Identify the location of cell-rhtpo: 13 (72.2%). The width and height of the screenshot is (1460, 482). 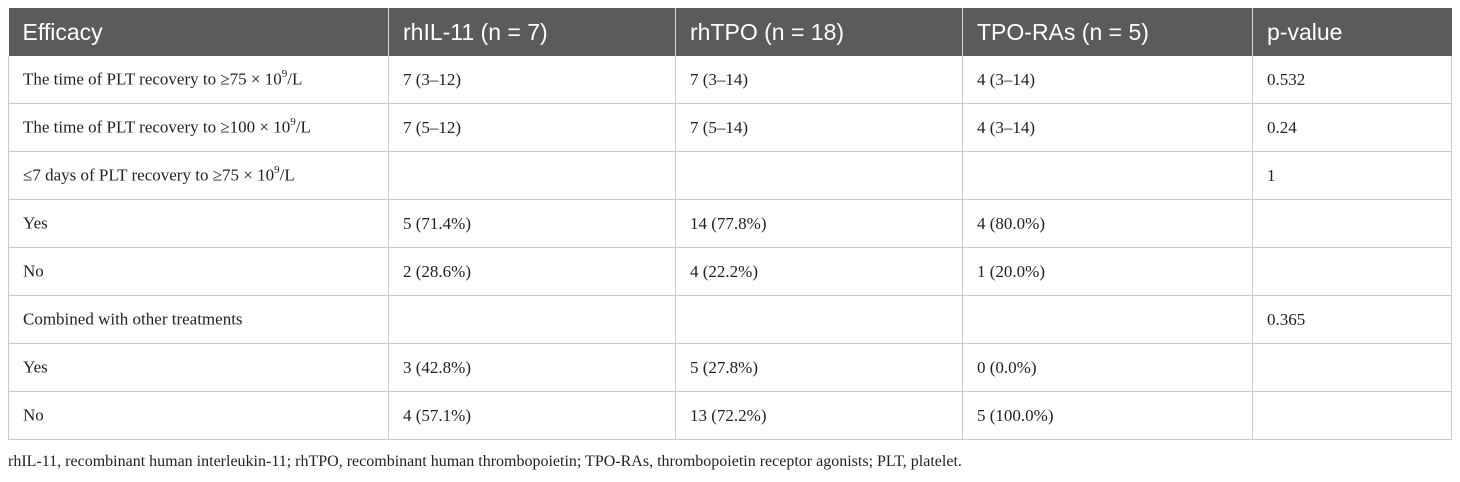
(819, 415).